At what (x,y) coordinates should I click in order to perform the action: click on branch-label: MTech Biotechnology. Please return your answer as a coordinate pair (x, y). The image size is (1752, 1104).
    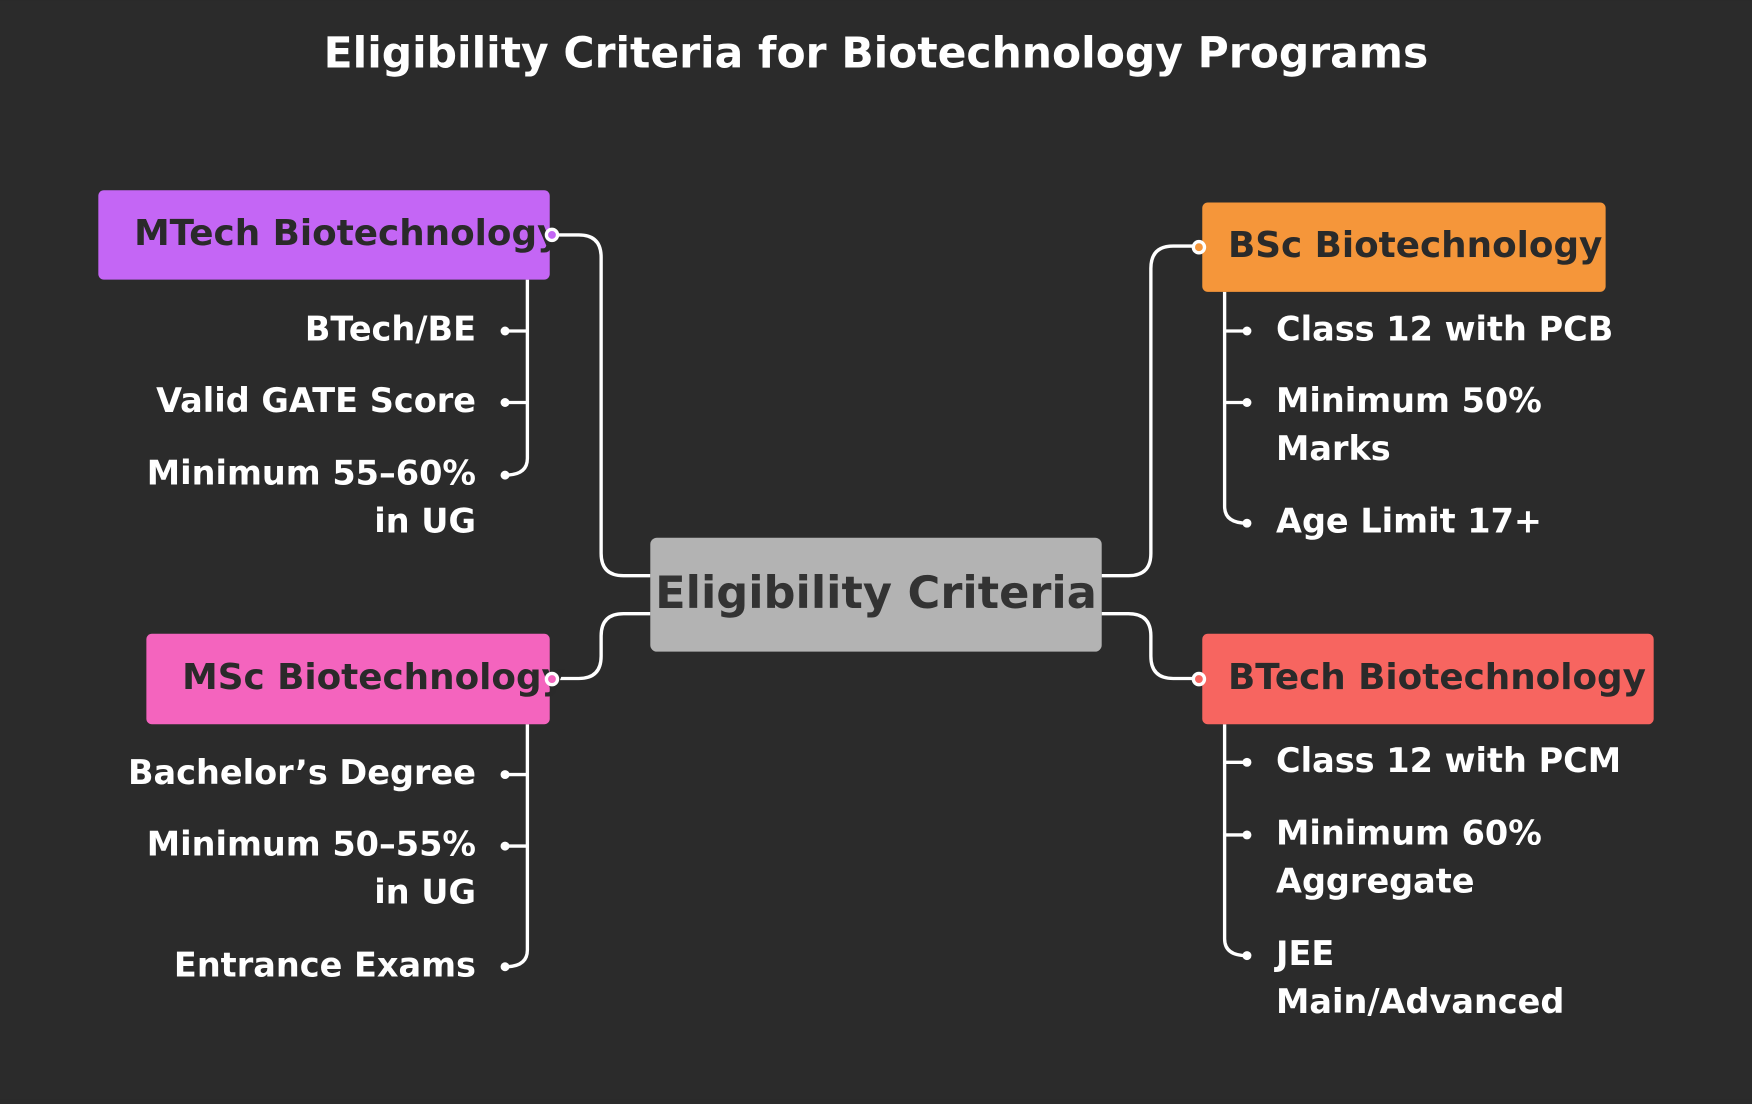
    Looking at the image, I should click on (347, 233).